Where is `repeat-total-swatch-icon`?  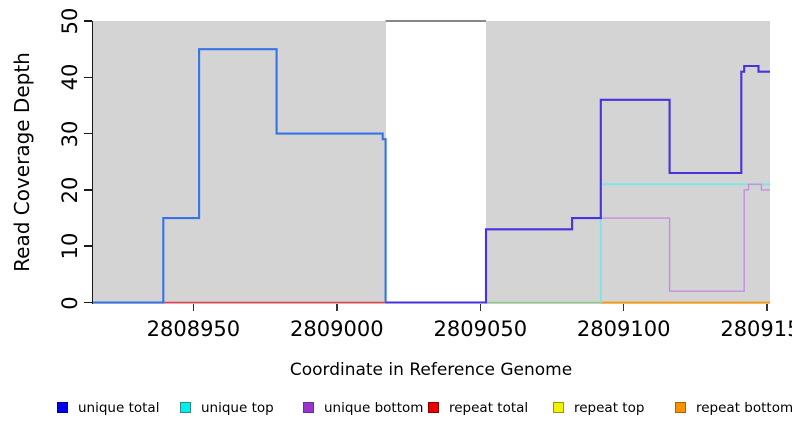
repeat-total-swatch-icon is located at coordinates (433, 407).